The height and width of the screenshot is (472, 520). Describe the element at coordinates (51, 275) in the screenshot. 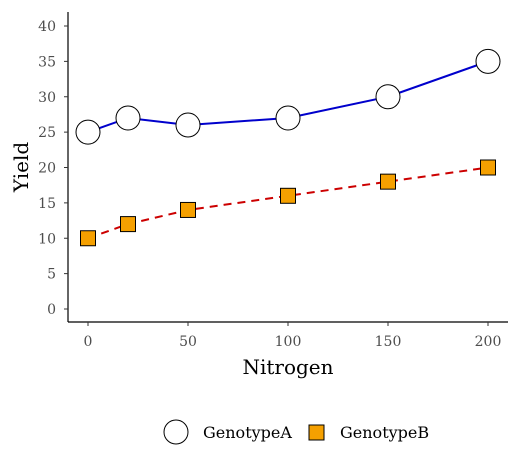

I see `y-tick-label: 5` at that location.